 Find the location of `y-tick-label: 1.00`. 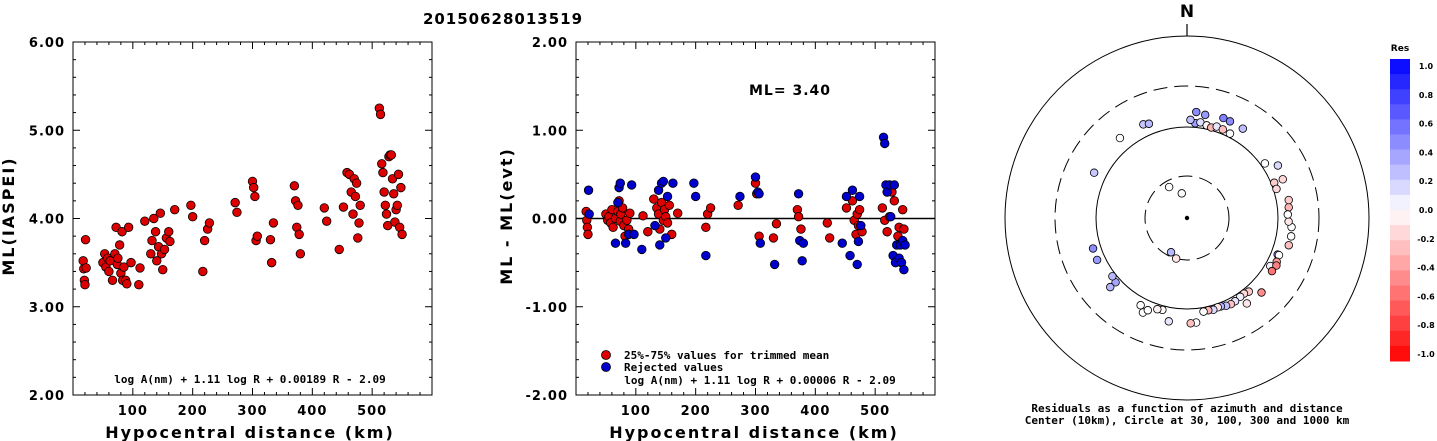

y-tick-label: 1.00 is located at coordinates (550, 131).